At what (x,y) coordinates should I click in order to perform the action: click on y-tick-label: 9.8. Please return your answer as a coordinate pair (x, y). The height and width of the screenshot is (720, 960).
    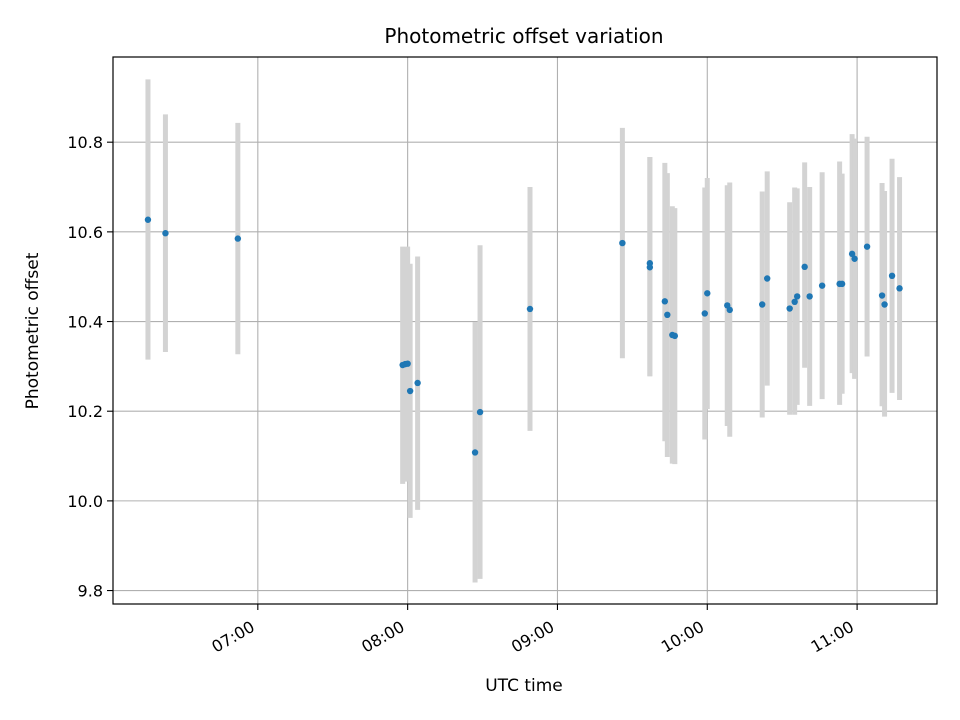
    Looking at the image, I should click on (90, 591).